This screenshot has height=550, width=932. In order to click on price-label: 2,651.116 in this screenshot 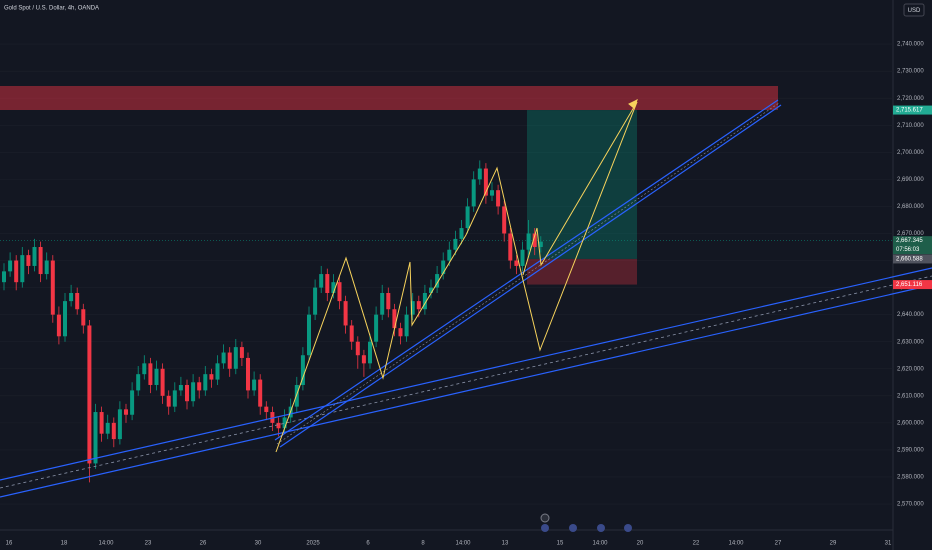, I will do `click(909, 285)`.